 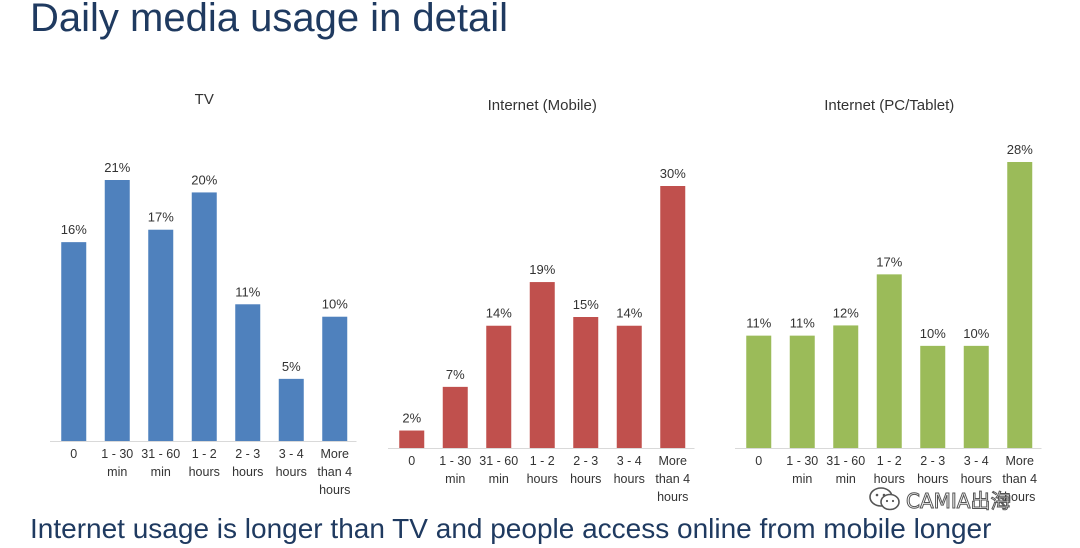 What do you see at coordinates (1020, 149) in the screenshot?
I see `data-label: 28%` at bounding box center [1020, 149].